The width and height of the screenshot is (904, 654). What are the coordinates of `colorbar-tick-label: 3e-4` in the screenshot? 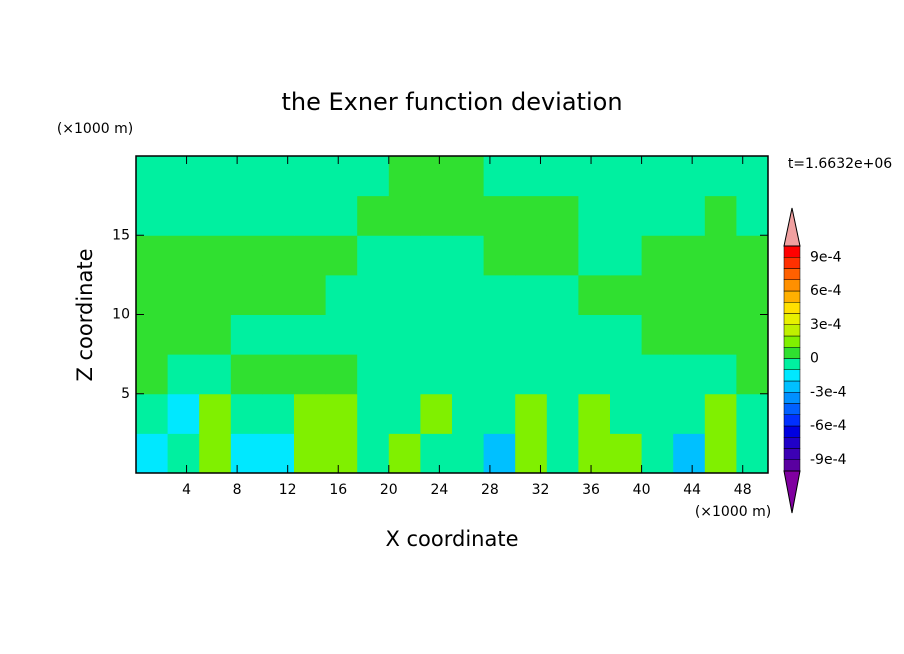 It's located at (826, 325).